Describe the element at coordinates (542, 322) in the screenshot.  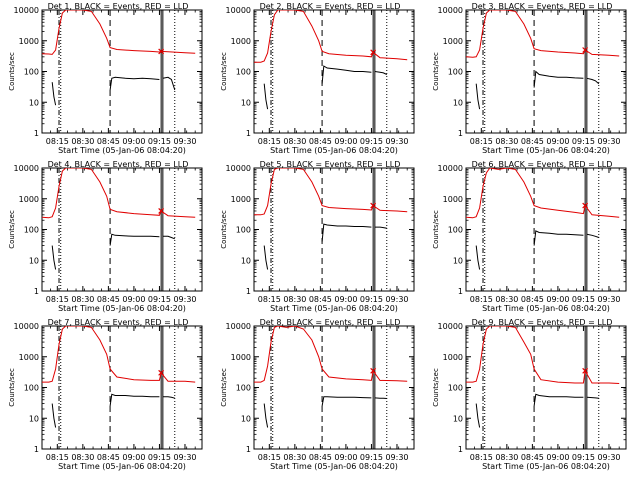
I see `panel-title: Det 9, BLACK = Events, RED = LLD` at that location.